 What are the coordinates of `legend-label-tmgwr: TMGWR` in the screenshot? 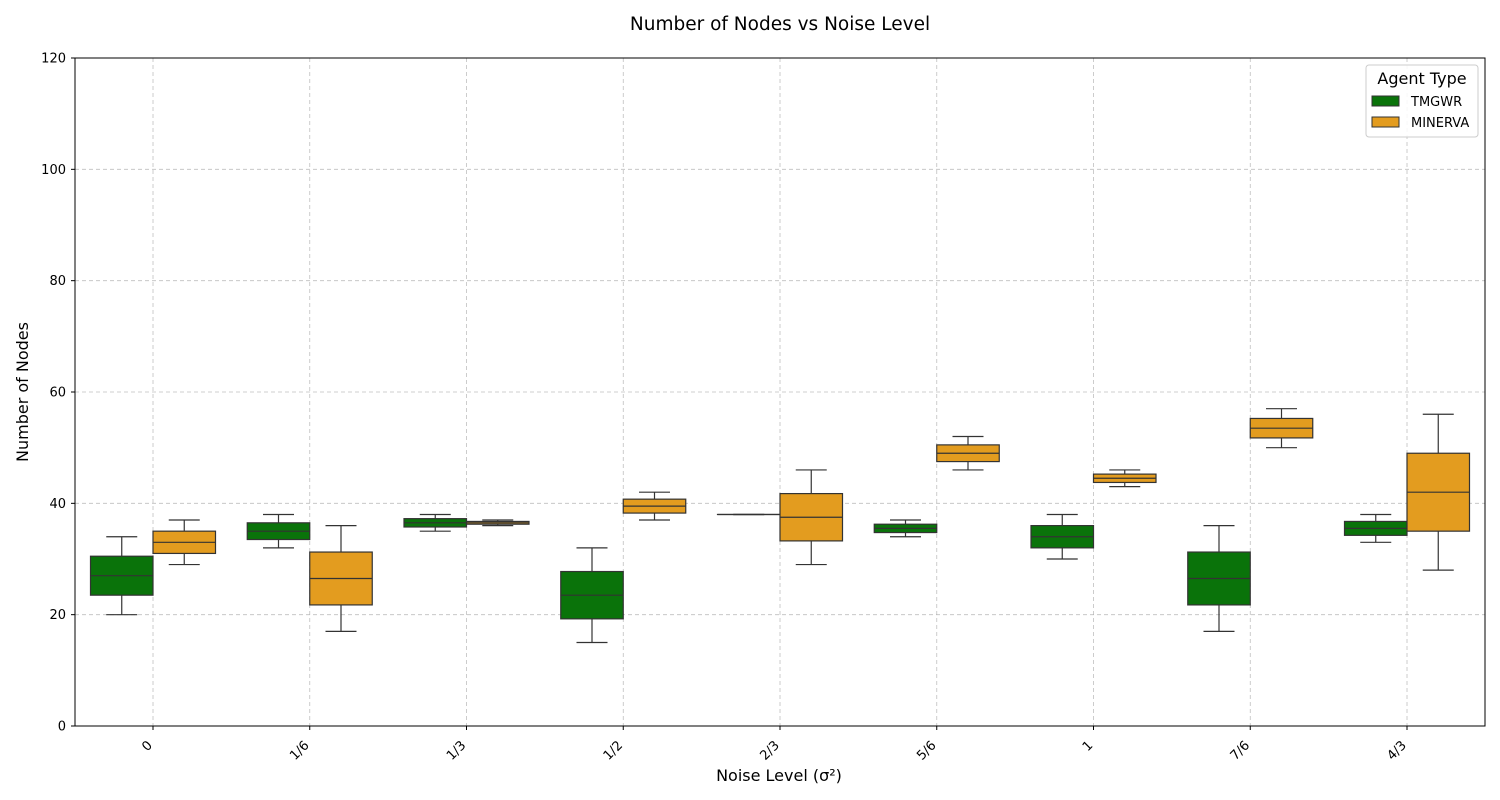 It's located at (1436, 102).